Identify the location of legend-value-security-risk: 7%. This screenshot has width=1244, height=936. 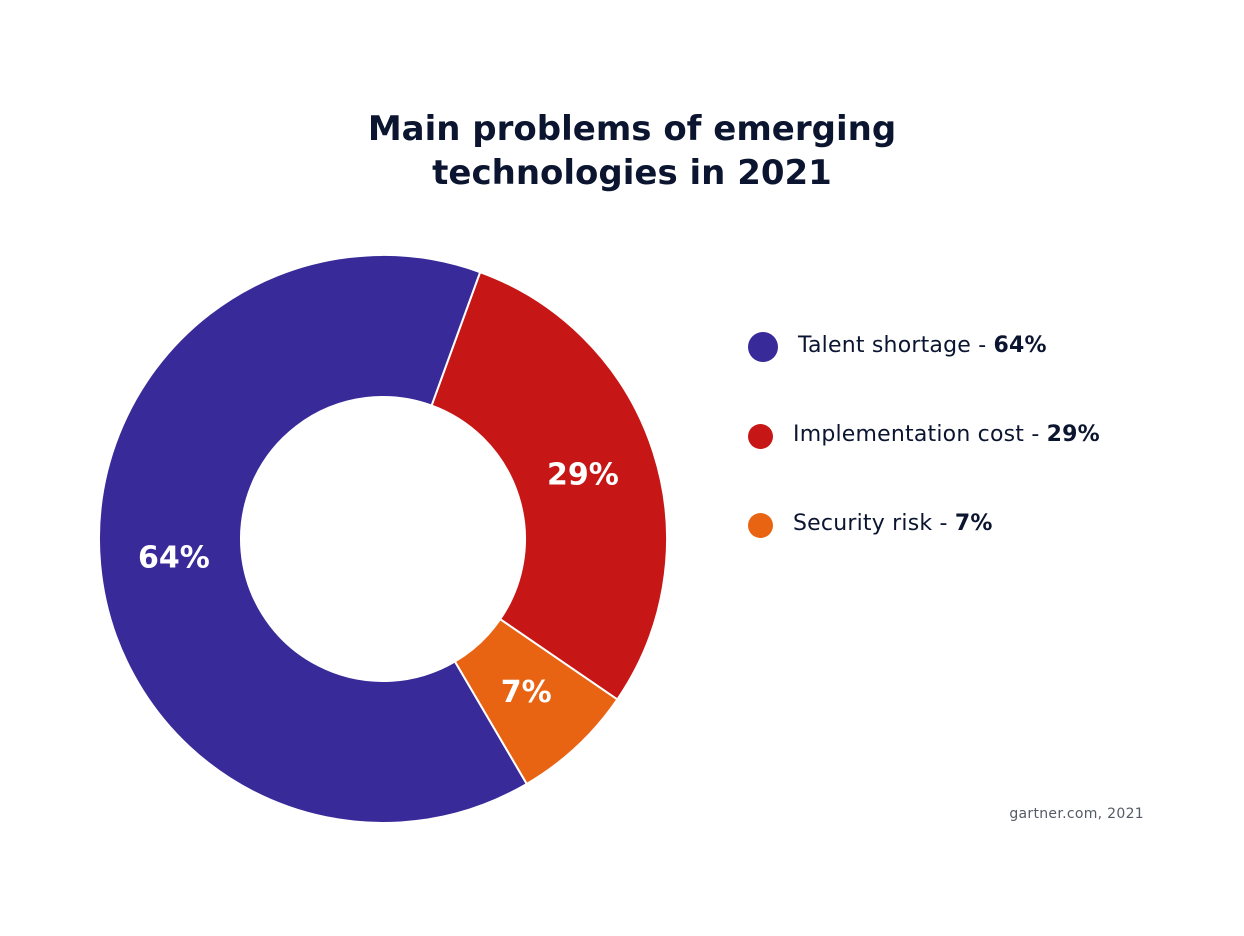
(973, 523).